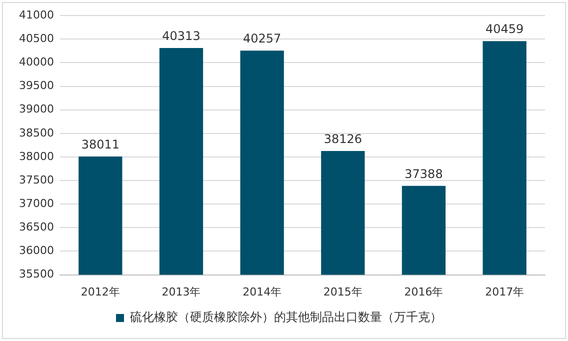 This screenshot has width=568, height=341. I want to click on y-tick-label: 40000, so click(36, 62).